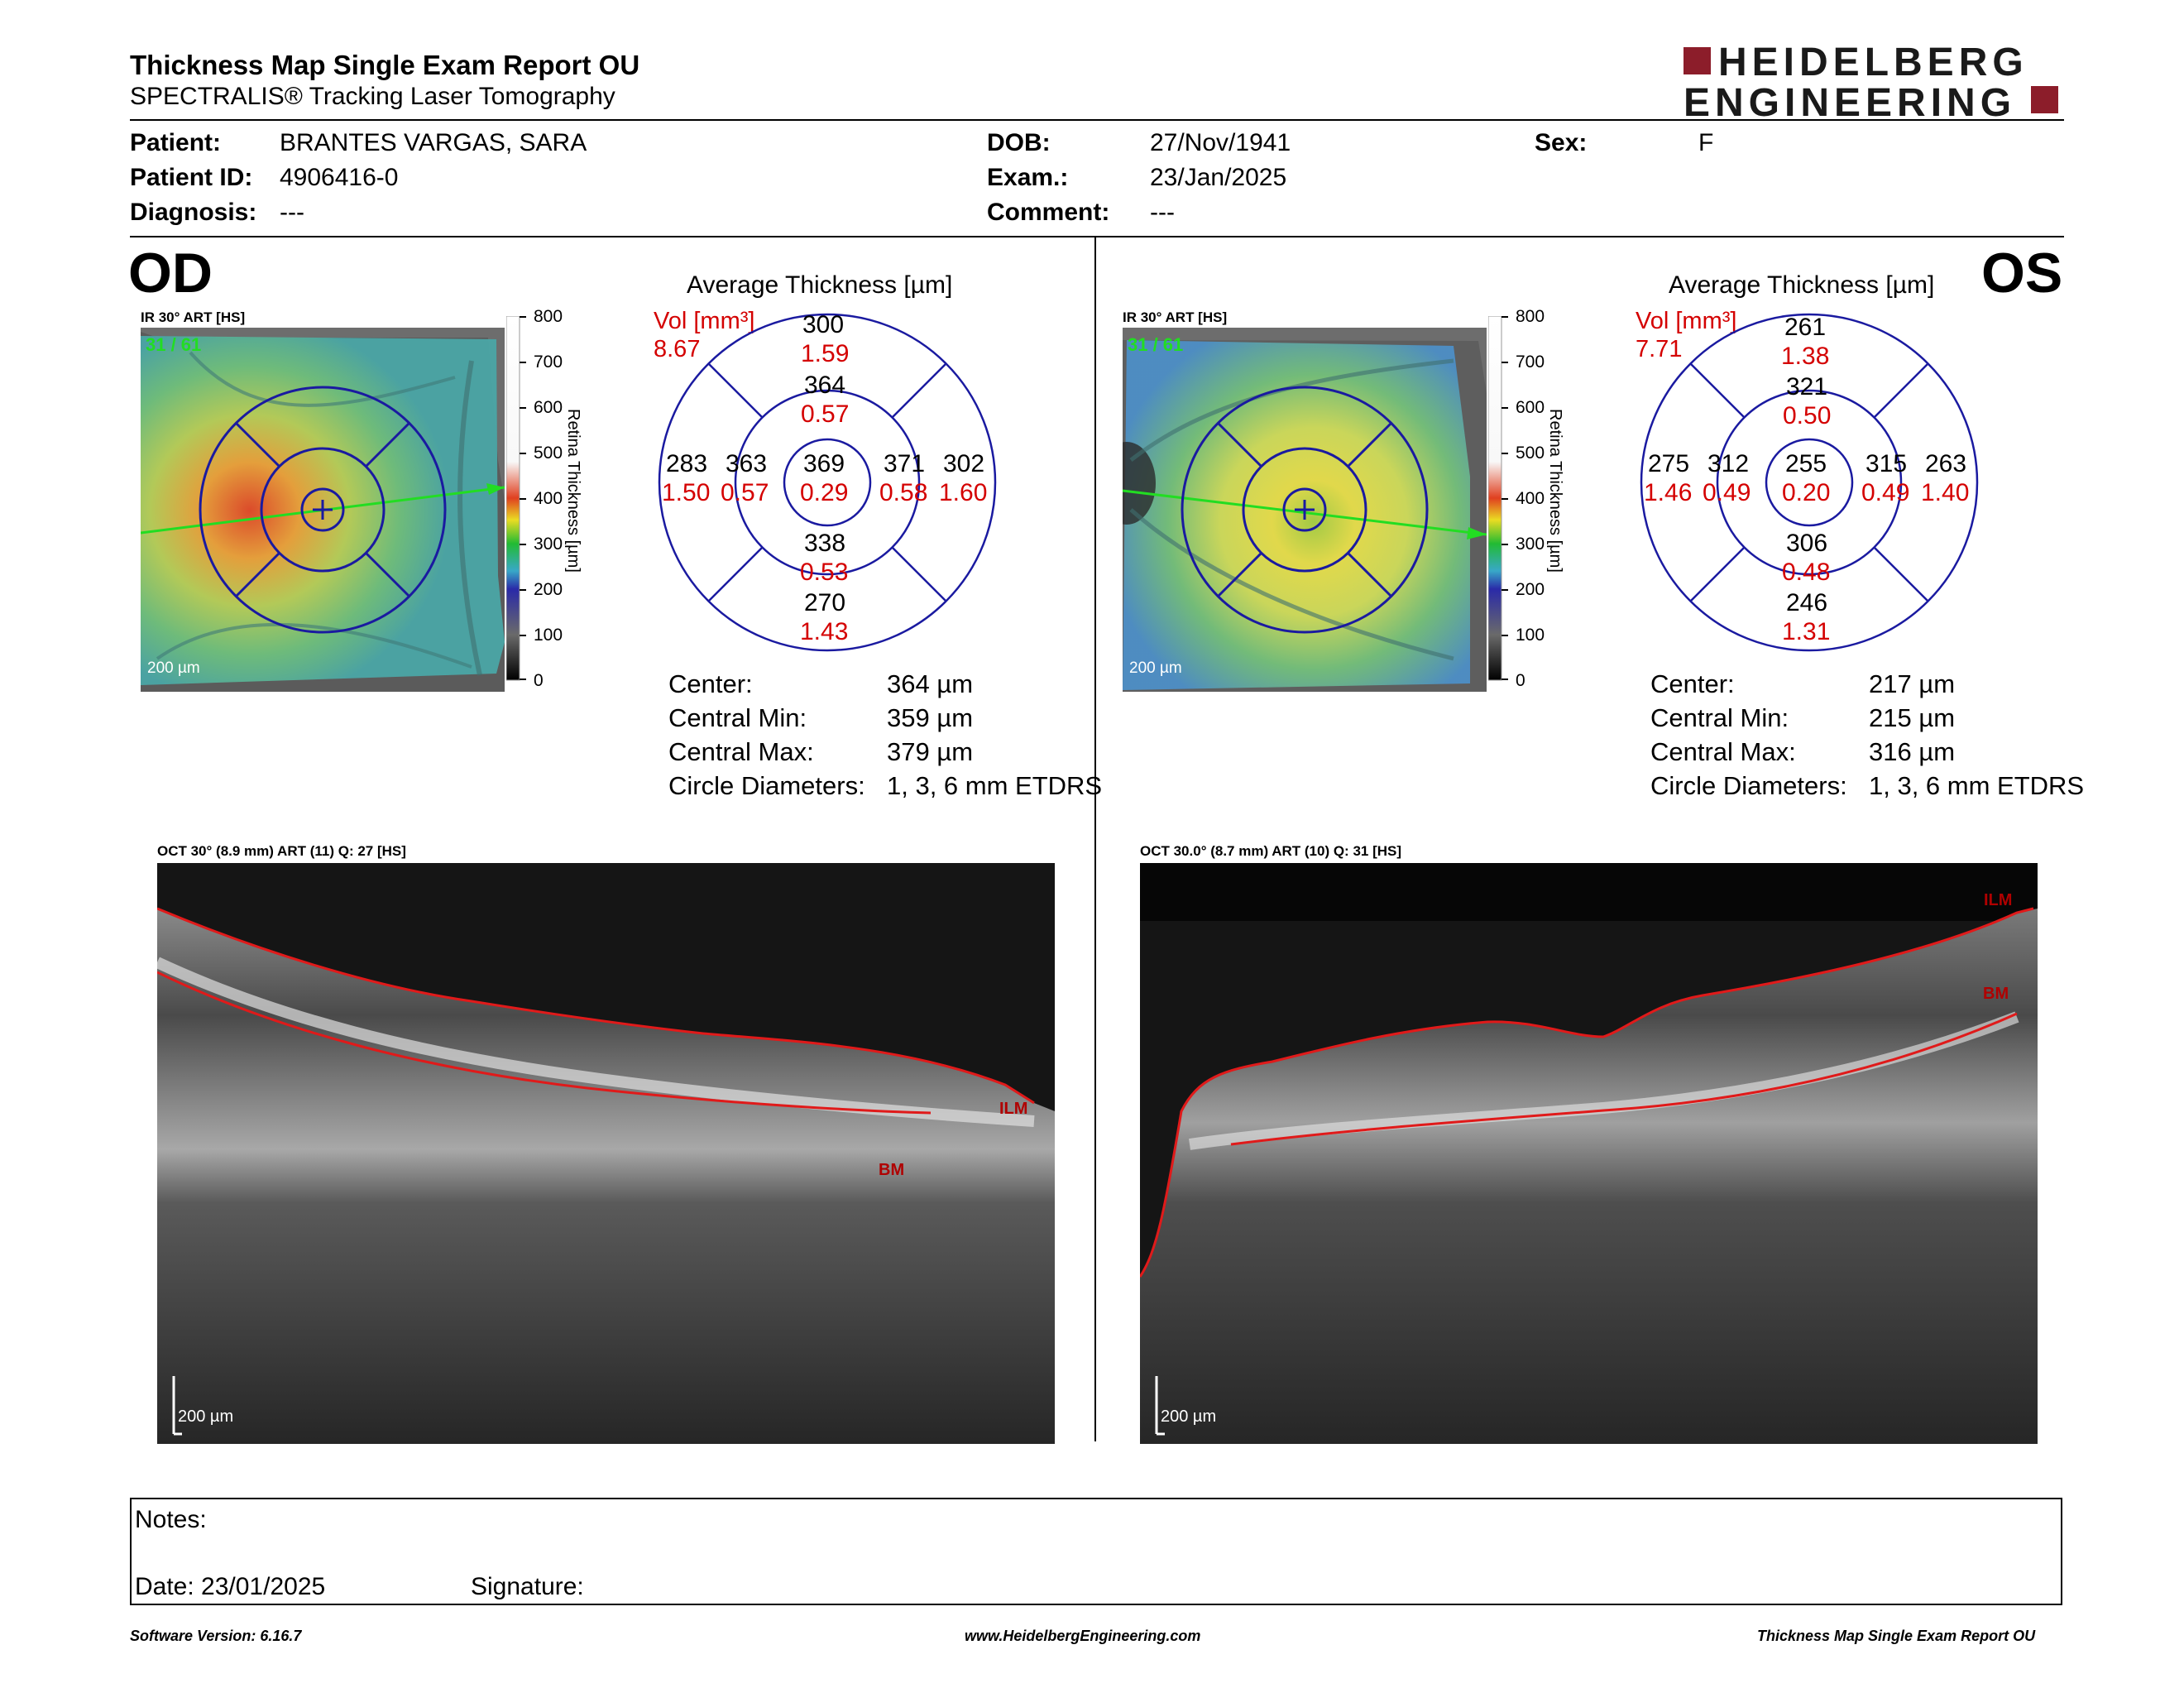 This screenshot has height=1688, width=2184. Describe the element at coordinates (905, 463) in the screenshot. I see `od-inner-nasal: 371` at that location.